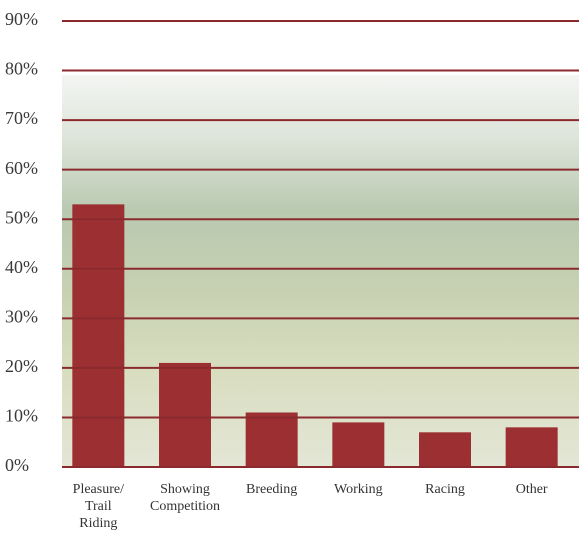 The image size is (579, 540). What do you see at coordinates (21, 19) in the screenshot?
I see `y-tick-label: 90%` at bounding box center [21, 19].